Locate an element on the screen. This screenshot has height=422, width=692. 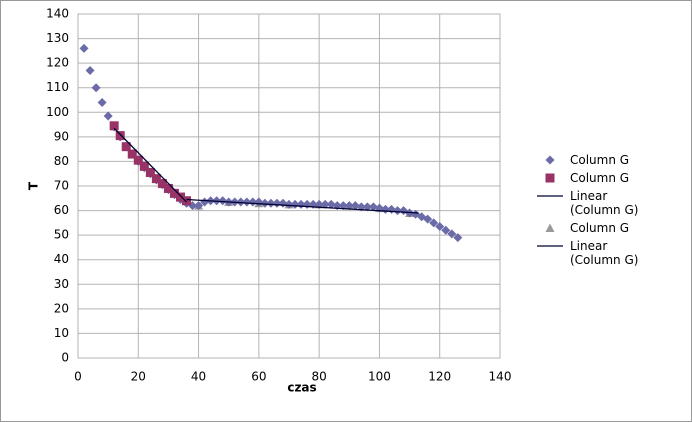
x-tick-label: 140 is located at coordinates (500, 377).